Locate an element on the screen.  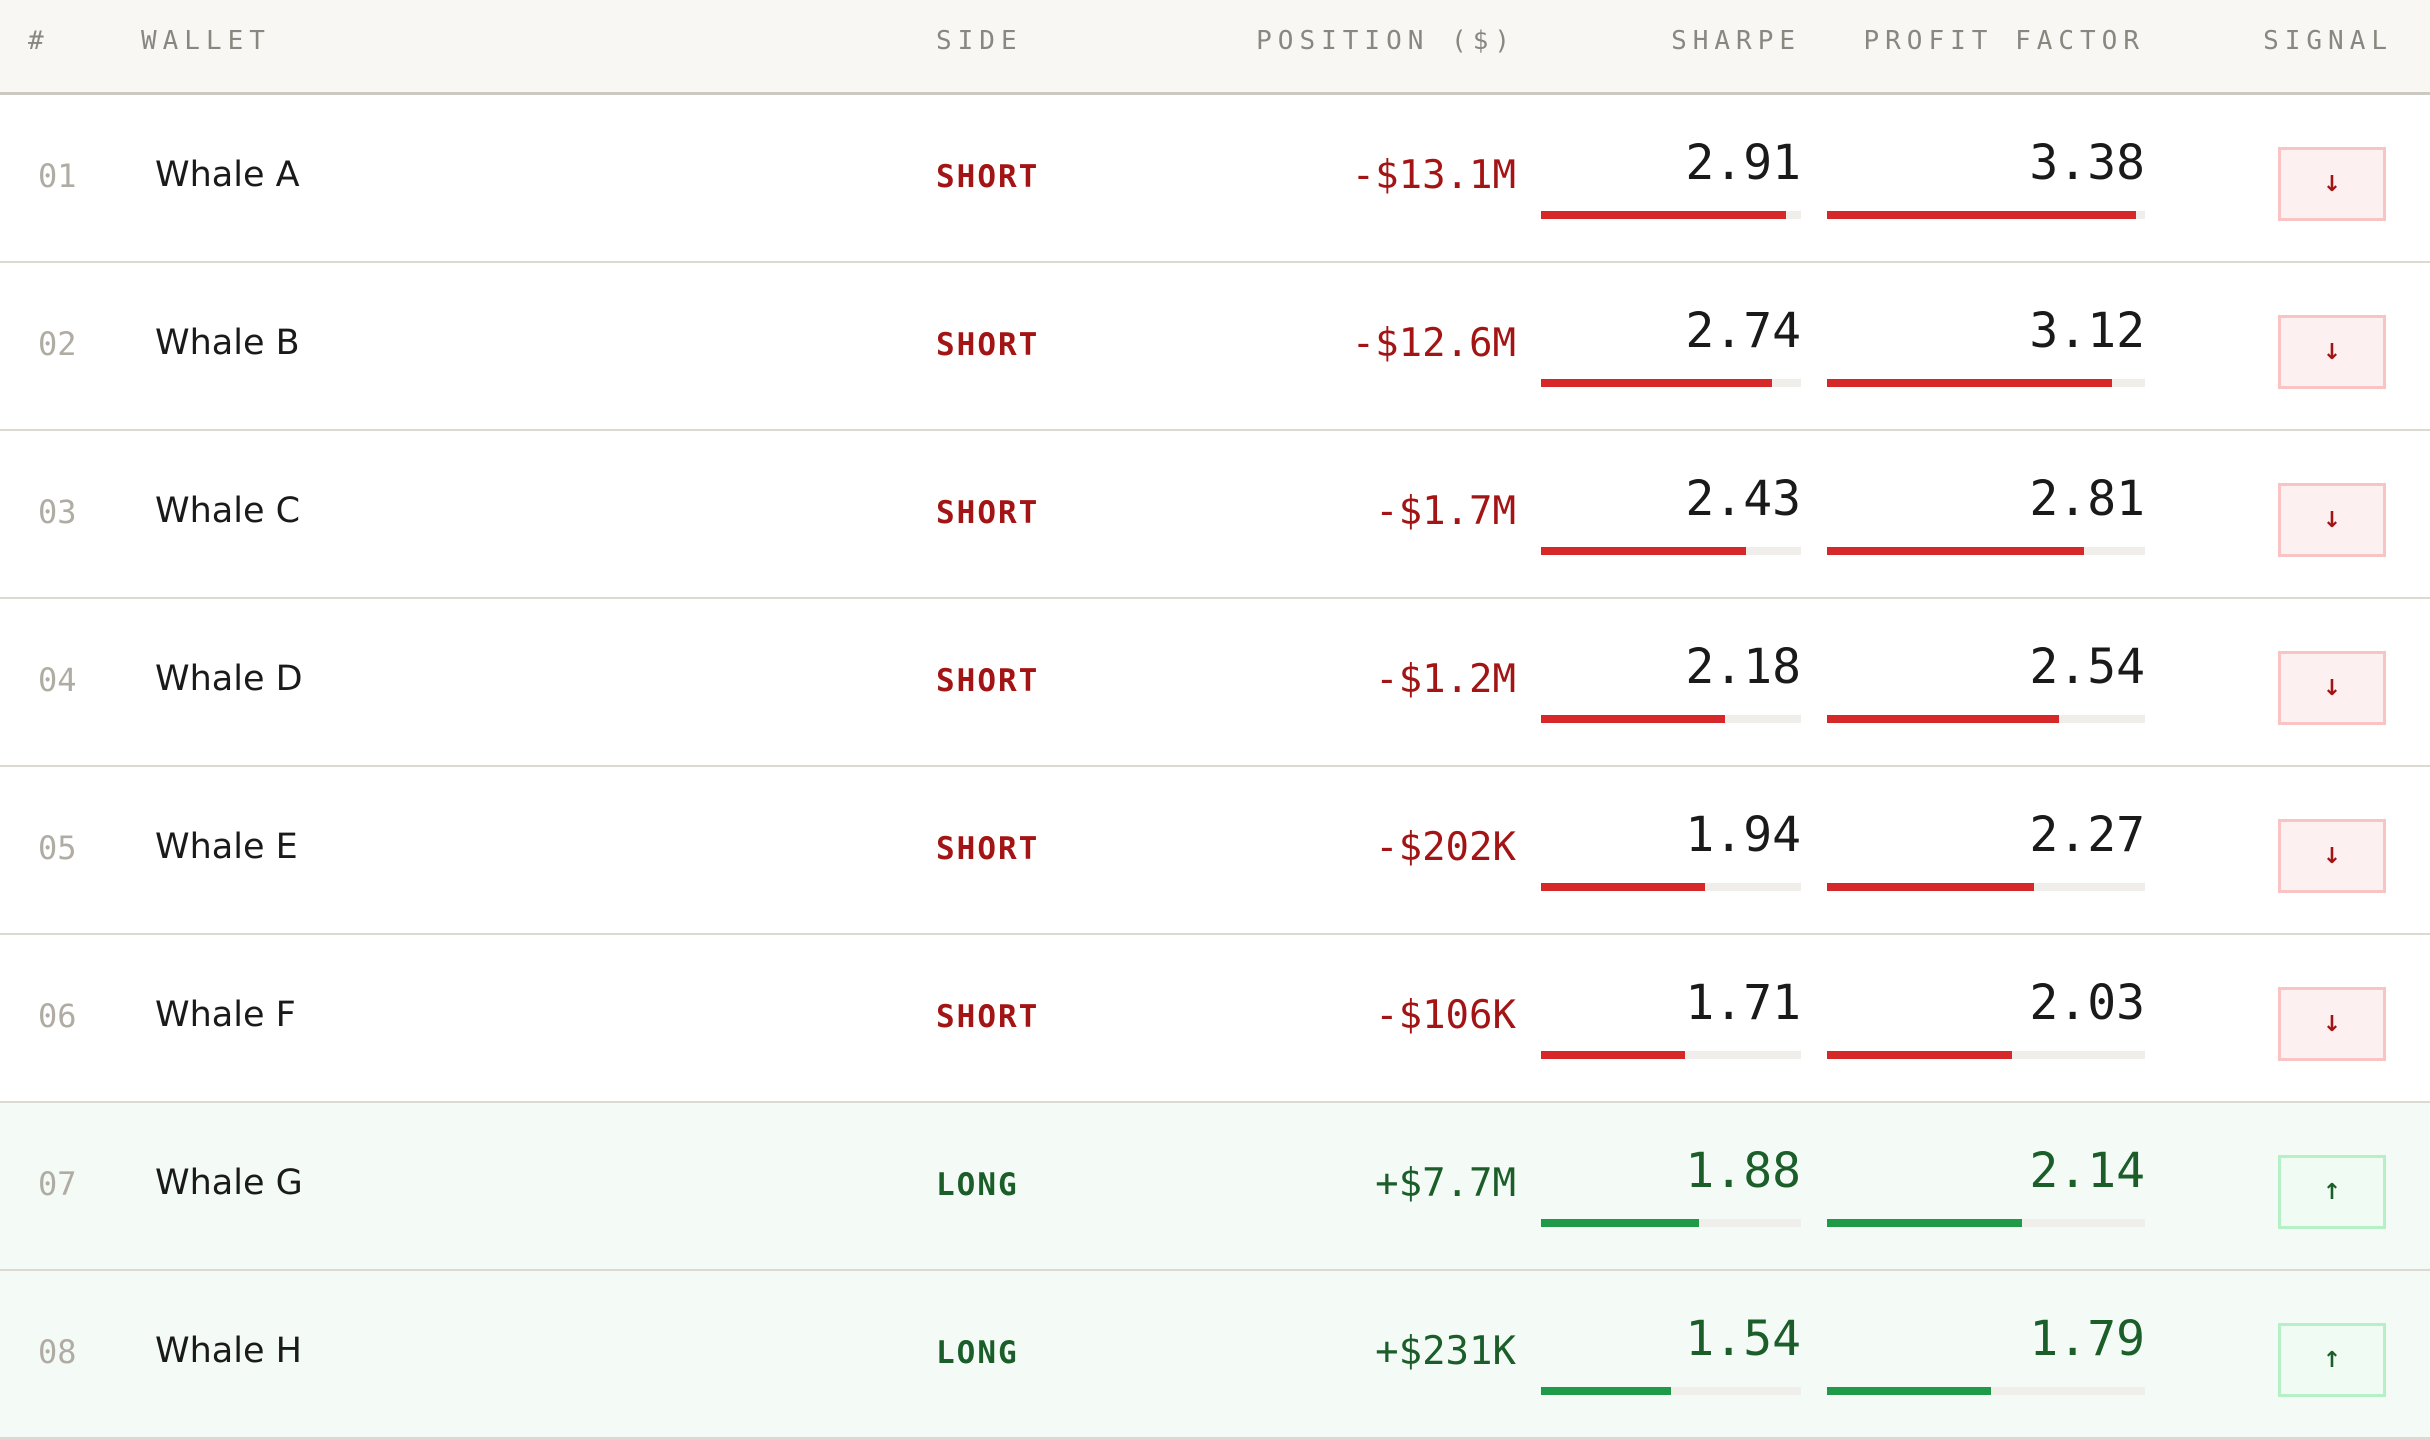
position-value: -$12.6M is located at coordinates (1433, 343).